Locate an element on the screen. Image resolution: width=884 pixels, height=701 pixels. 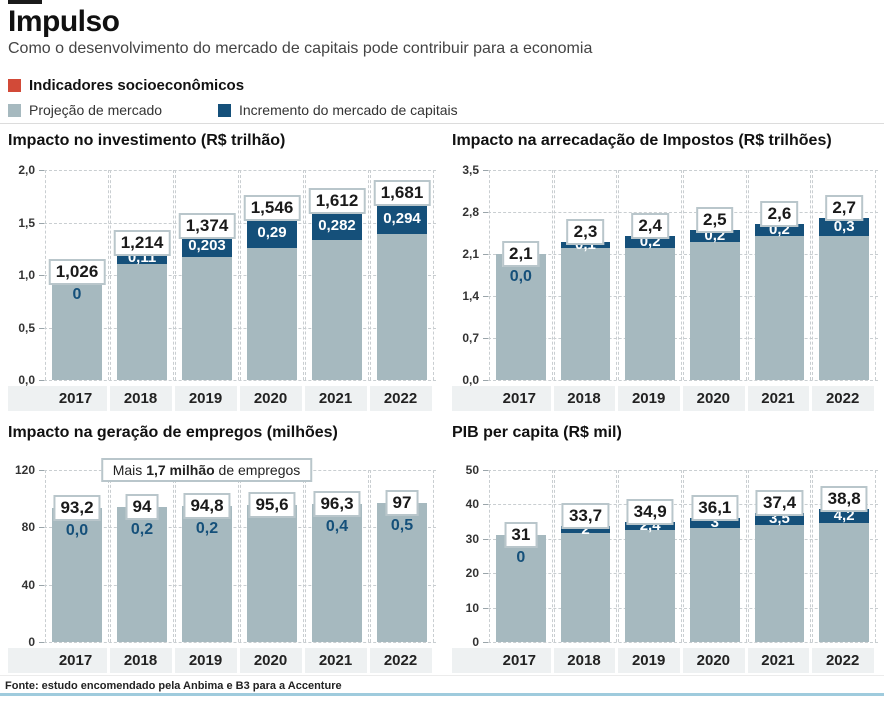
y-tick-label: 1,5 is located at coordinates (26, 222).